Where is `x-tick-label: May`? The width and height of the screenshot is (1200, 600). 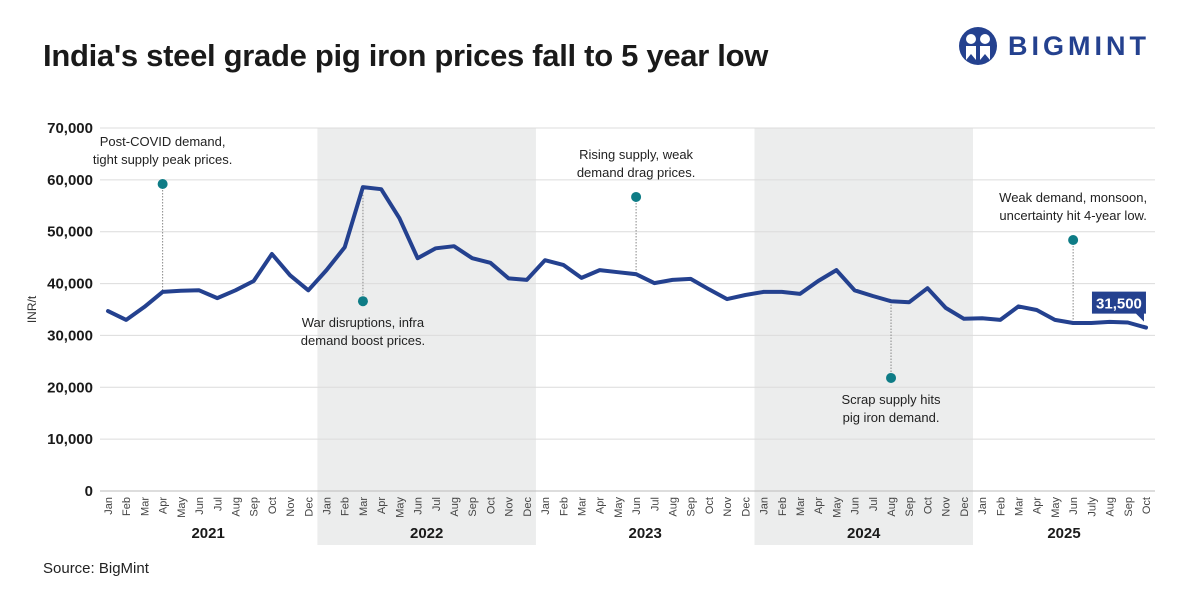 x-tick-label: May is located at coordinates (182, 507).